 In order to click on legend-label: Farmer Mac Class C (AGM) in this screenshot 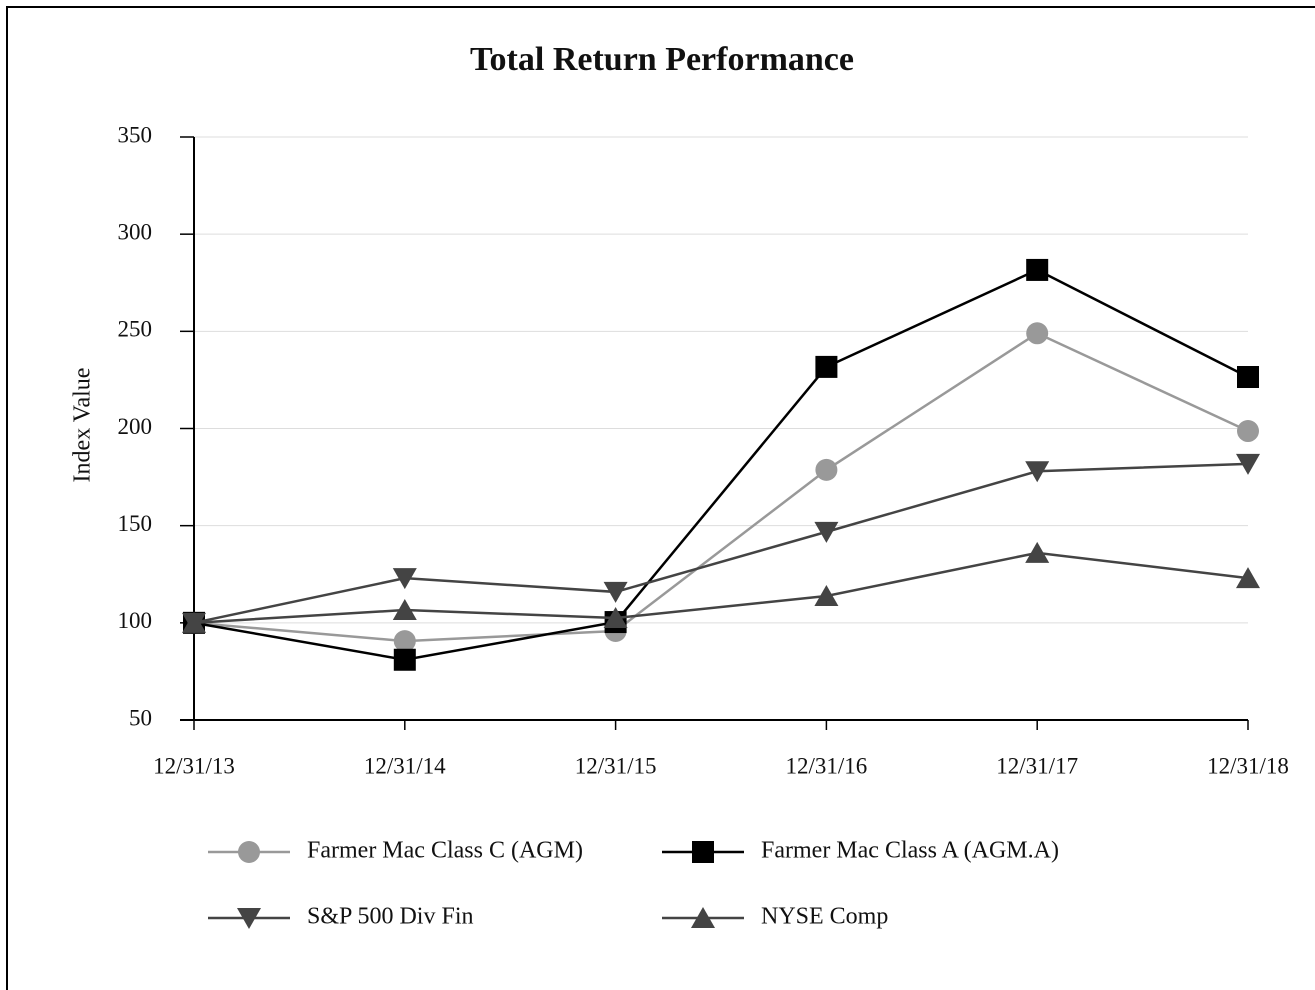, I will do `click(445, 851)`.